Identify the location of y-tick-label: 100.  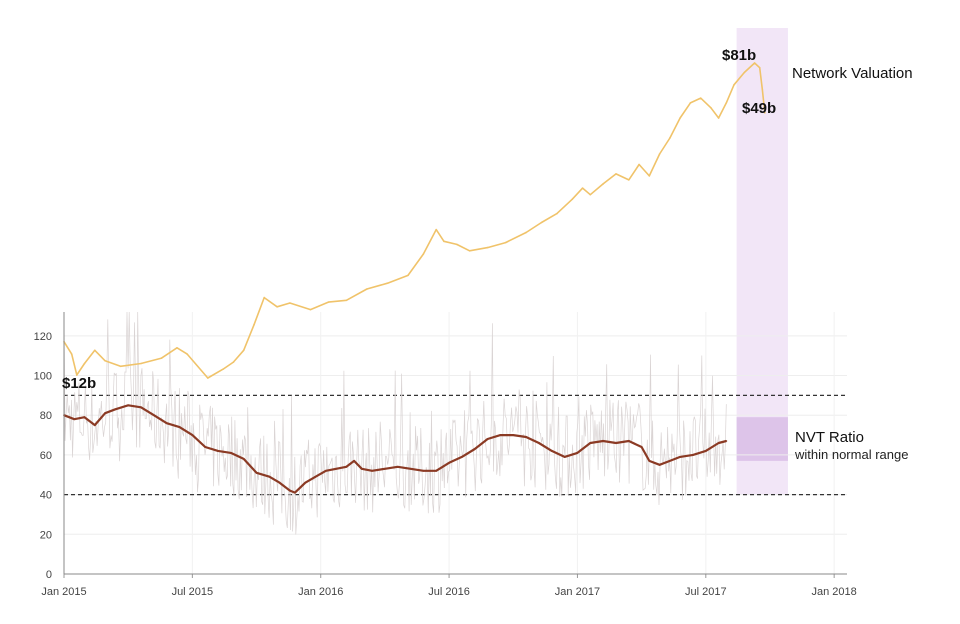
(43, 377).